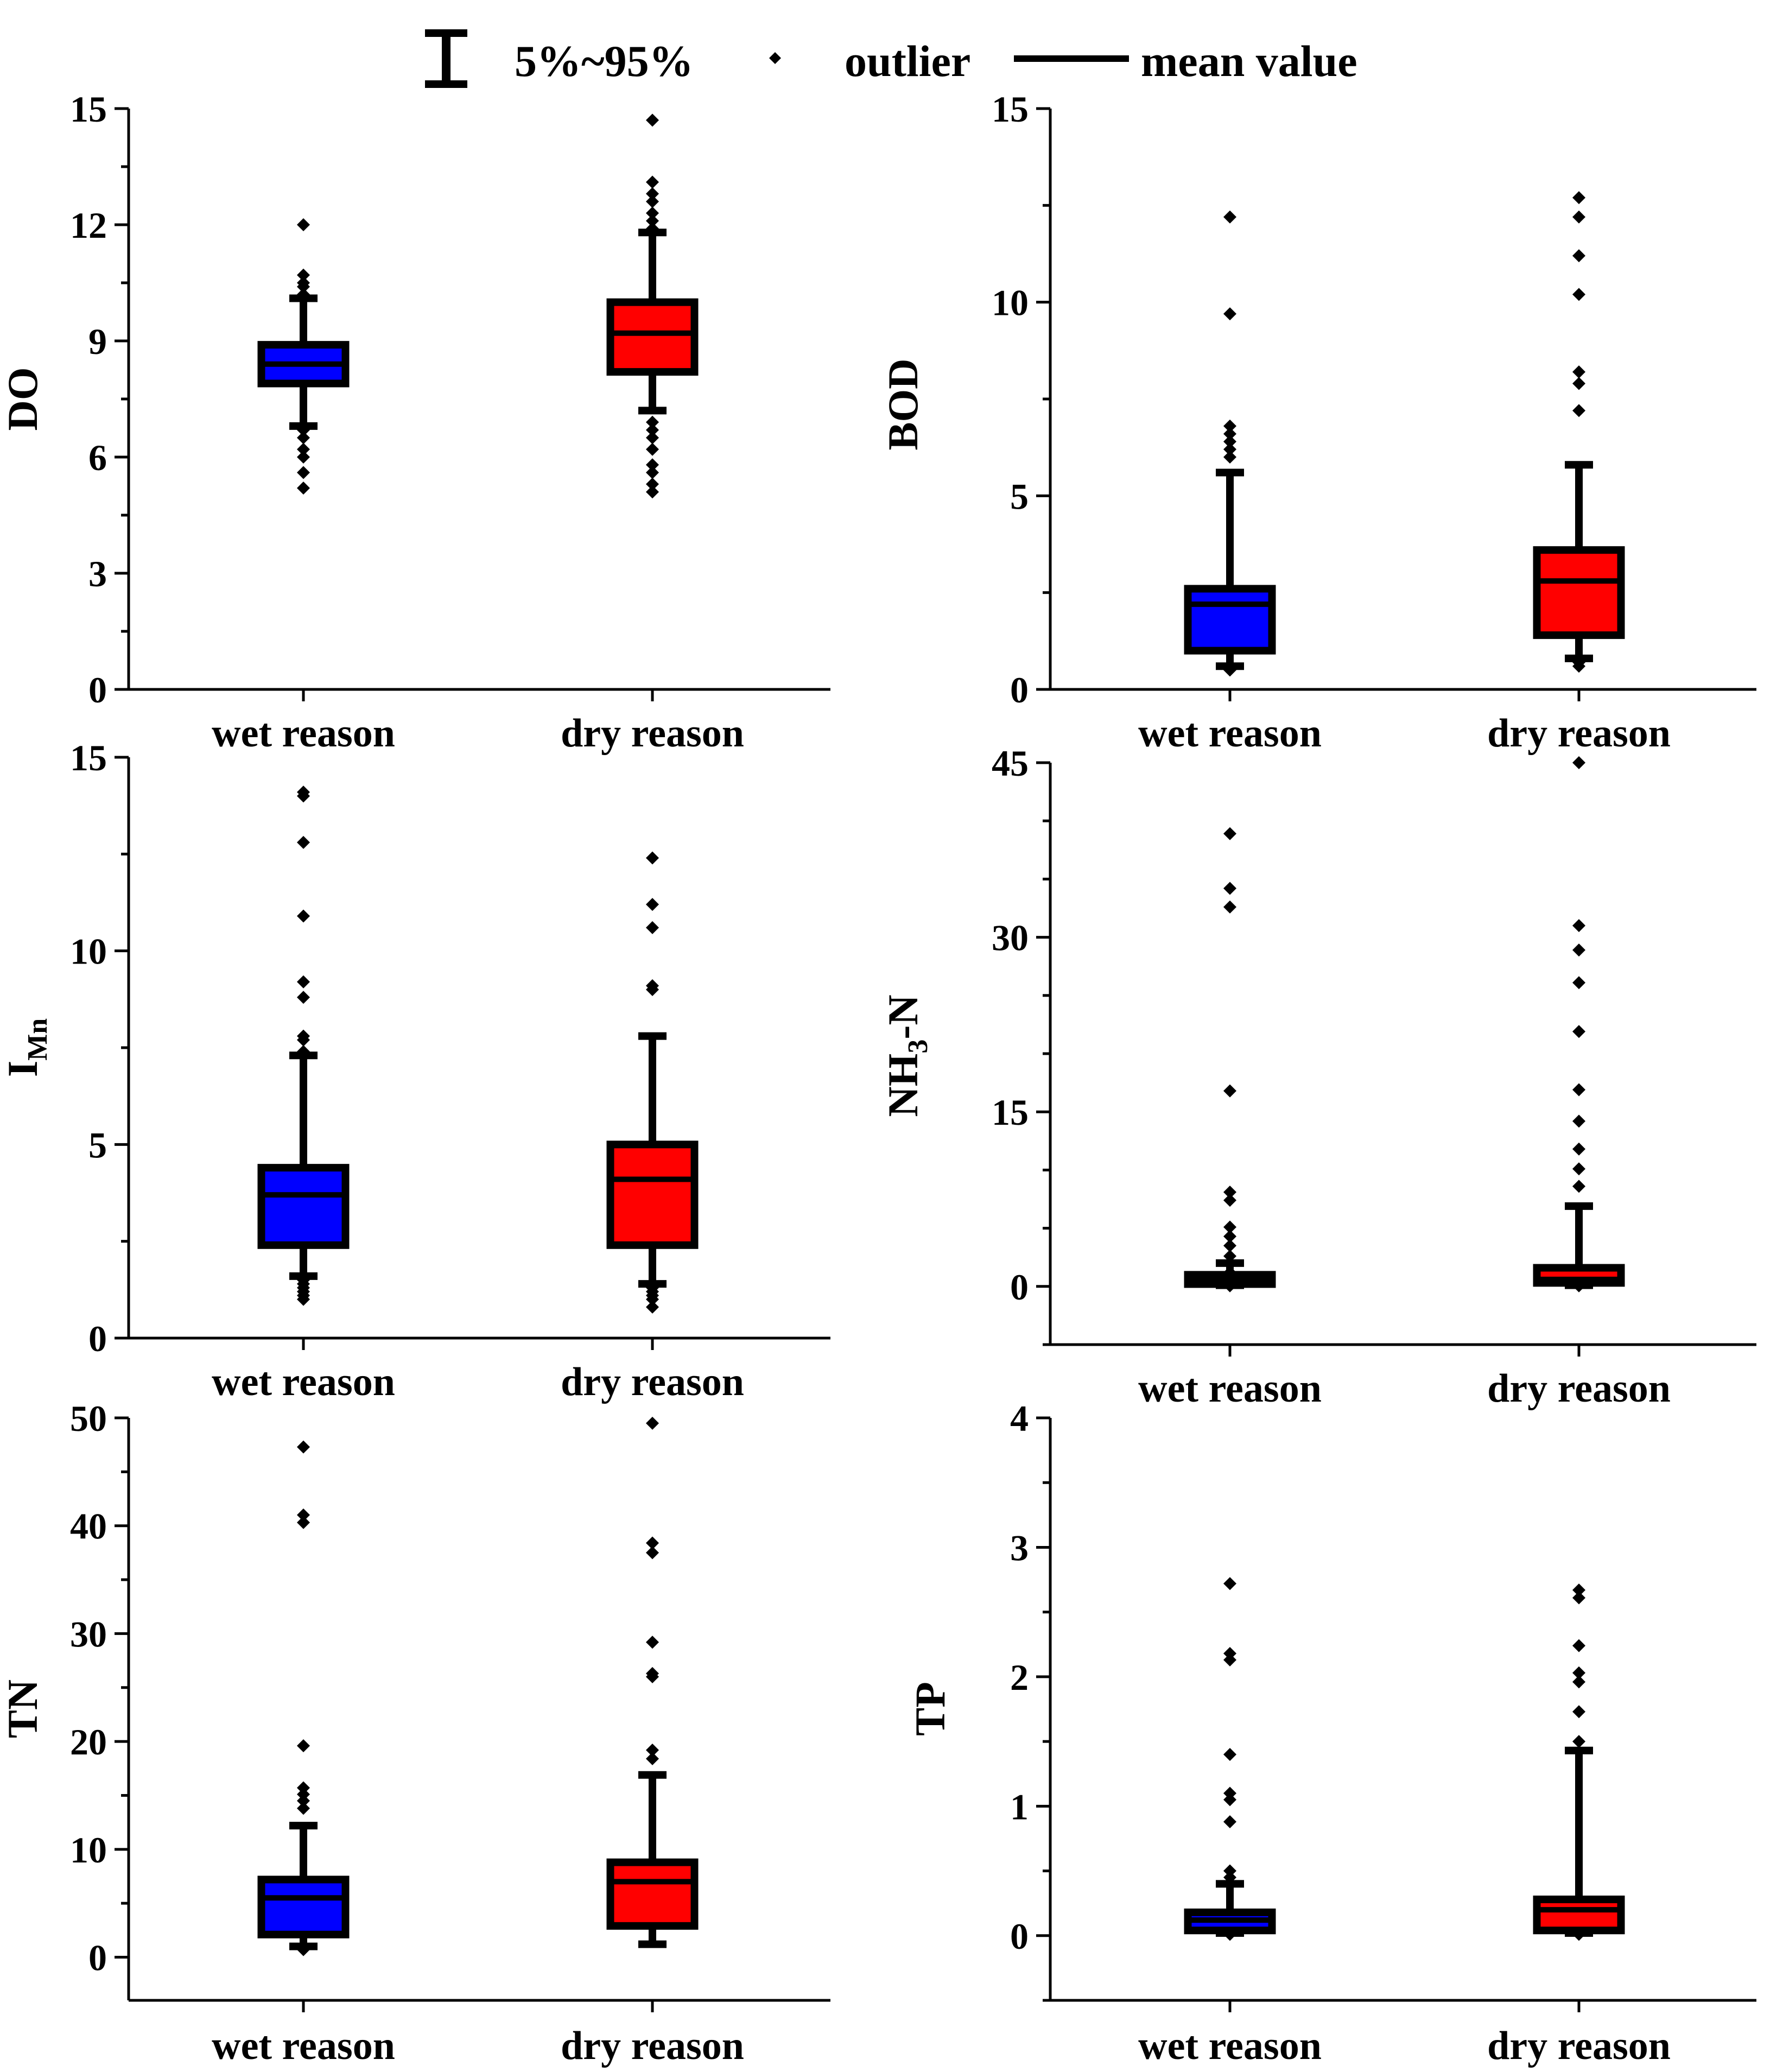 The height and width of the screenshot is (2072, 1783). What do you see at coordinates (903, 1085) in the screenshot?
I see `y-axis-title-main: NH` at bounding box center [903, 1085].